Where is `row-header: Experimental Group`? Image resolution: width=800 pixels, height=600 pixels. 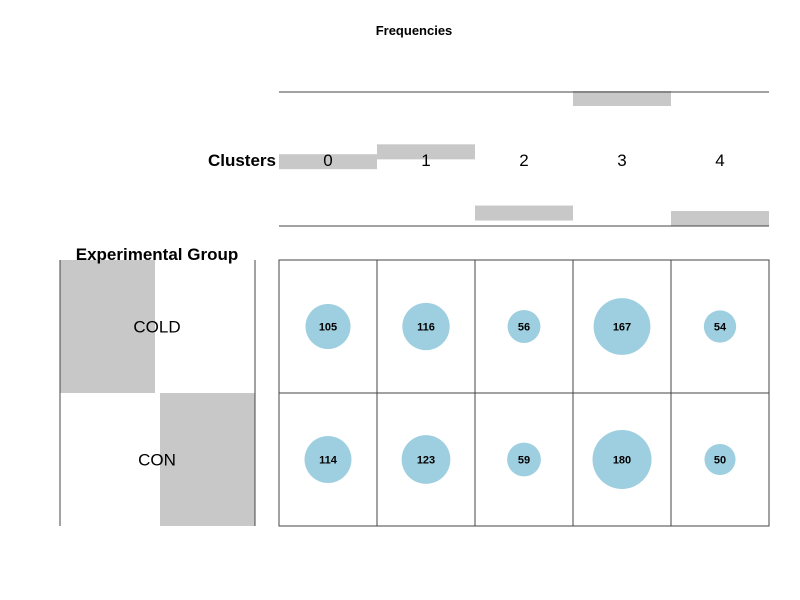 row-header: Experimental Group is located at coordinates (157, 254).